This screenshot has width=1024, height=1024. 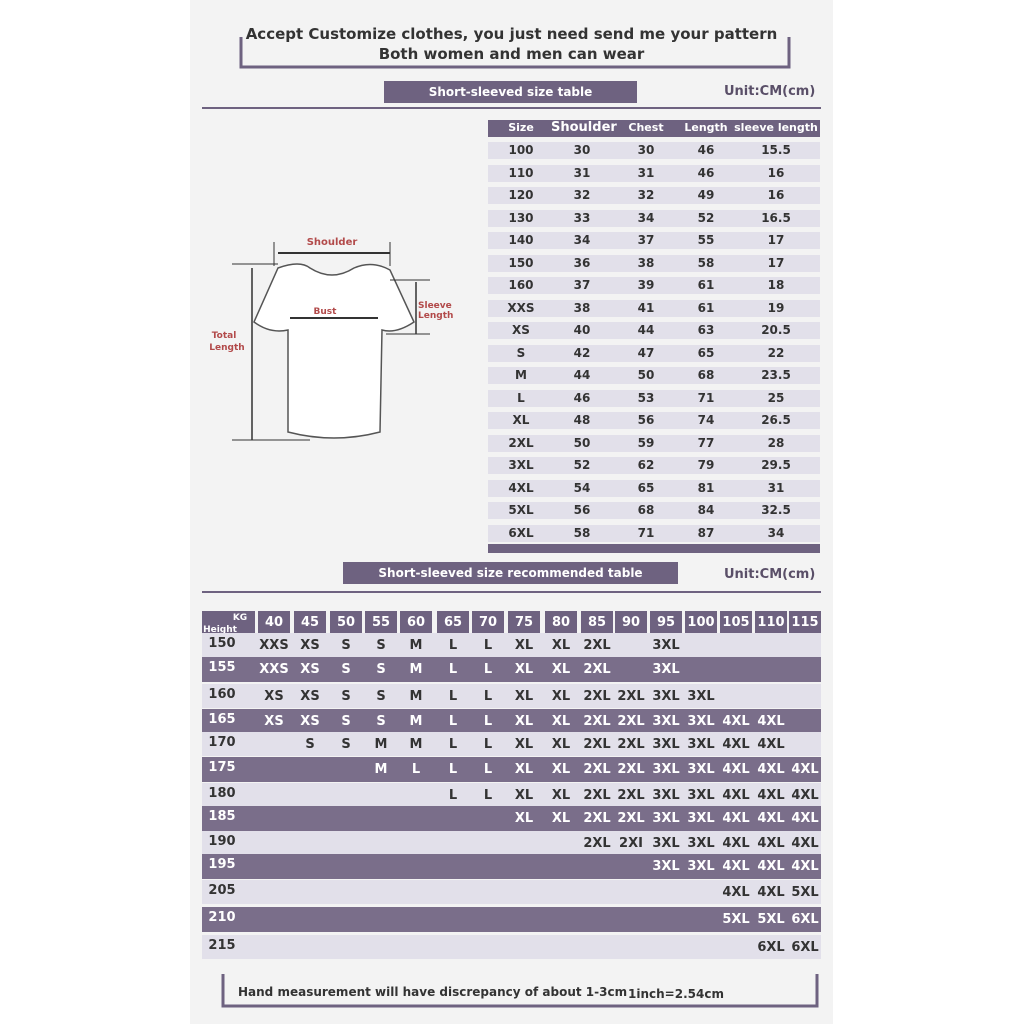 I want to click on diagram-label: Length, so click(x=435, y=316).